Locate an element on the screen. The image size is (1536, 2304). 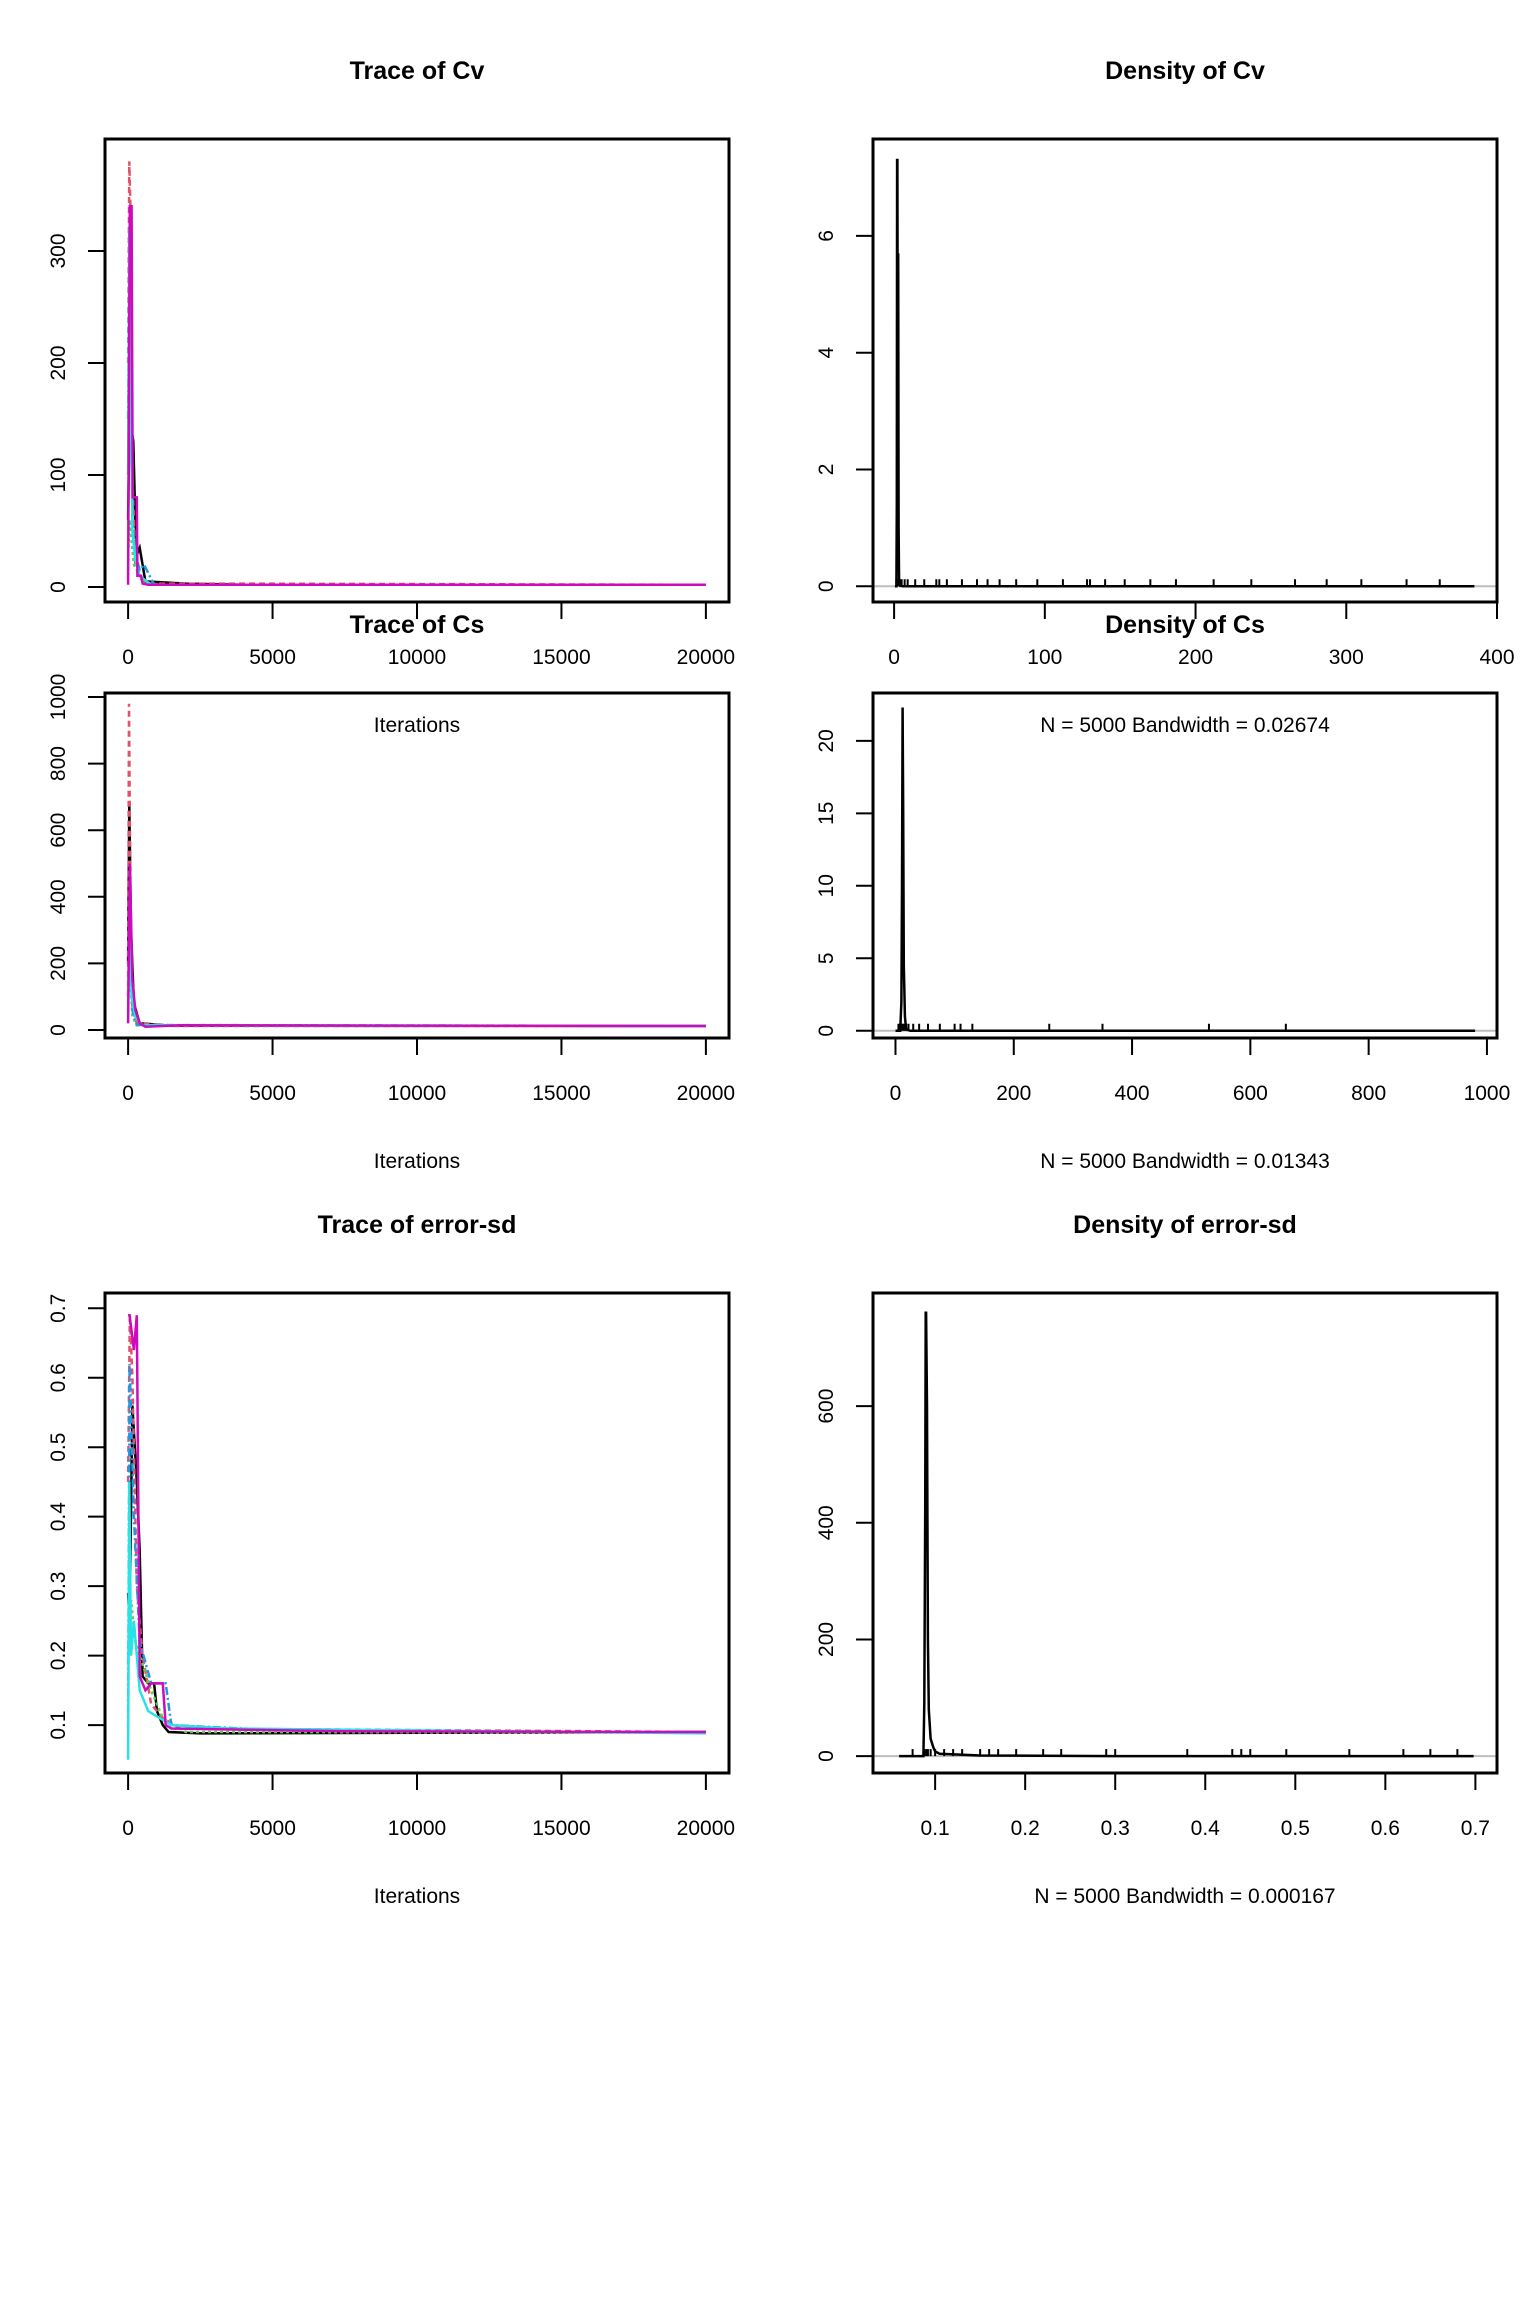
y-tick-label: 5 is located at coordinates (826, 958).